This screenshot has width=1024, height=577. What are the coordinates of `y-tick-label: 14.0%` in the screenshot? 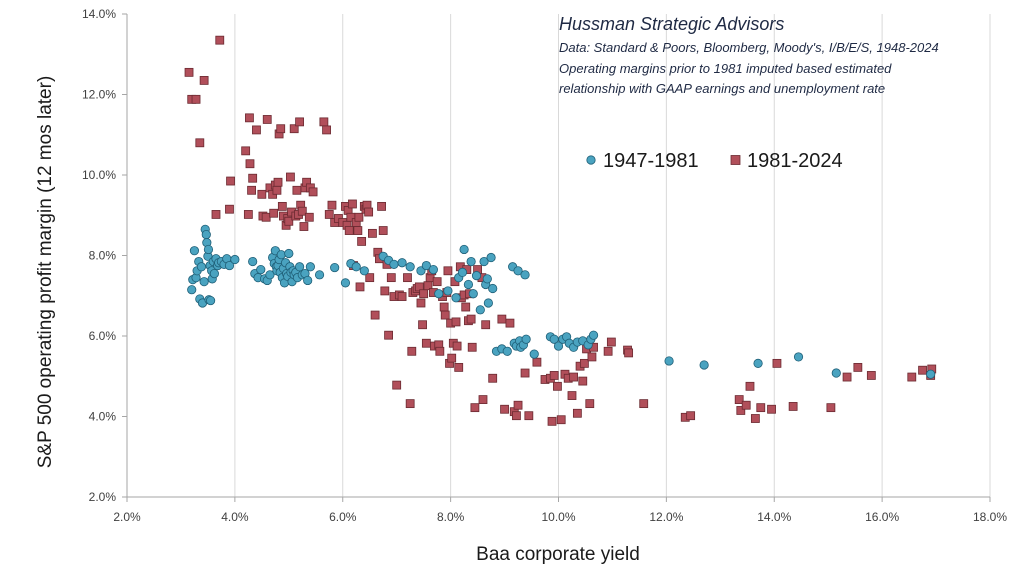 It's located at (99, 14).